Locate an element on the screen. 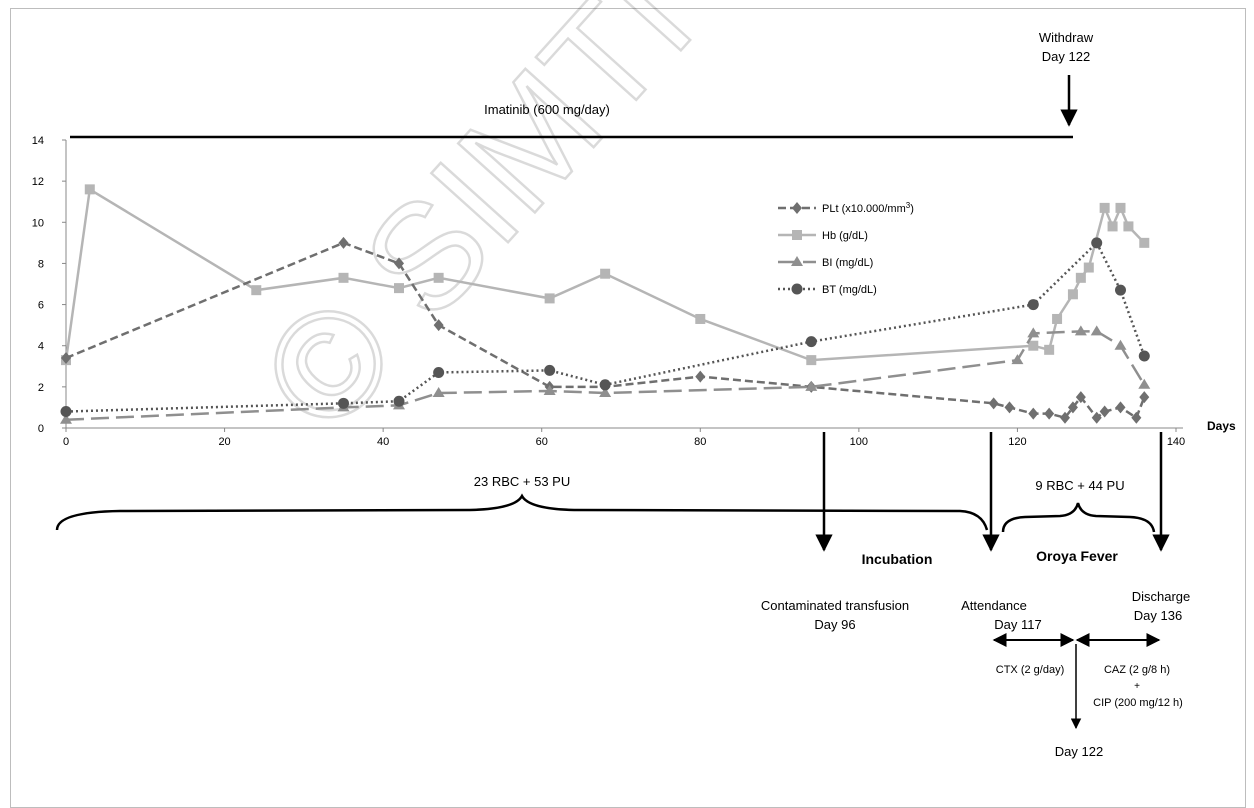 The height and width of the screenshot is (808, 1254). x-tick-label: 100 is located at coordinates (859, 442).